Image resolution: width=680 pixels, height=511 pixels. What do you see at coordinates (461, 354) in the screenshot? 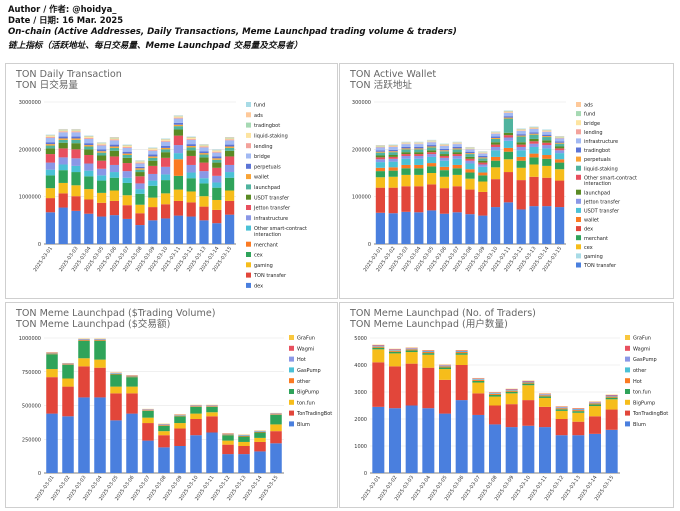
I see `bar-segment-ton-fun` at bounding box center [461, 354].